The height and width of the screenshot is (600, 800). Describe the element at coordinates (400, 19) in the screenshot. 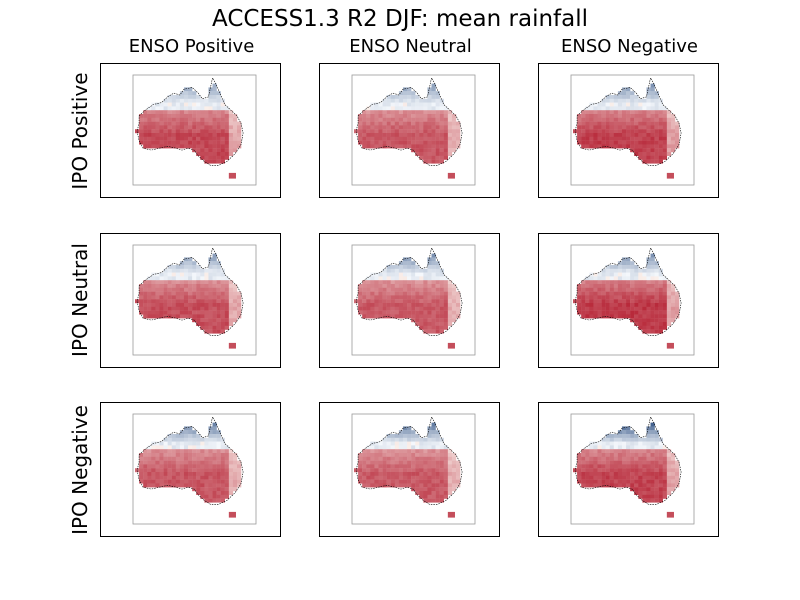

I see `chart-title: ACCESS1.3 R2 DJF: mean rainfall` at that location.